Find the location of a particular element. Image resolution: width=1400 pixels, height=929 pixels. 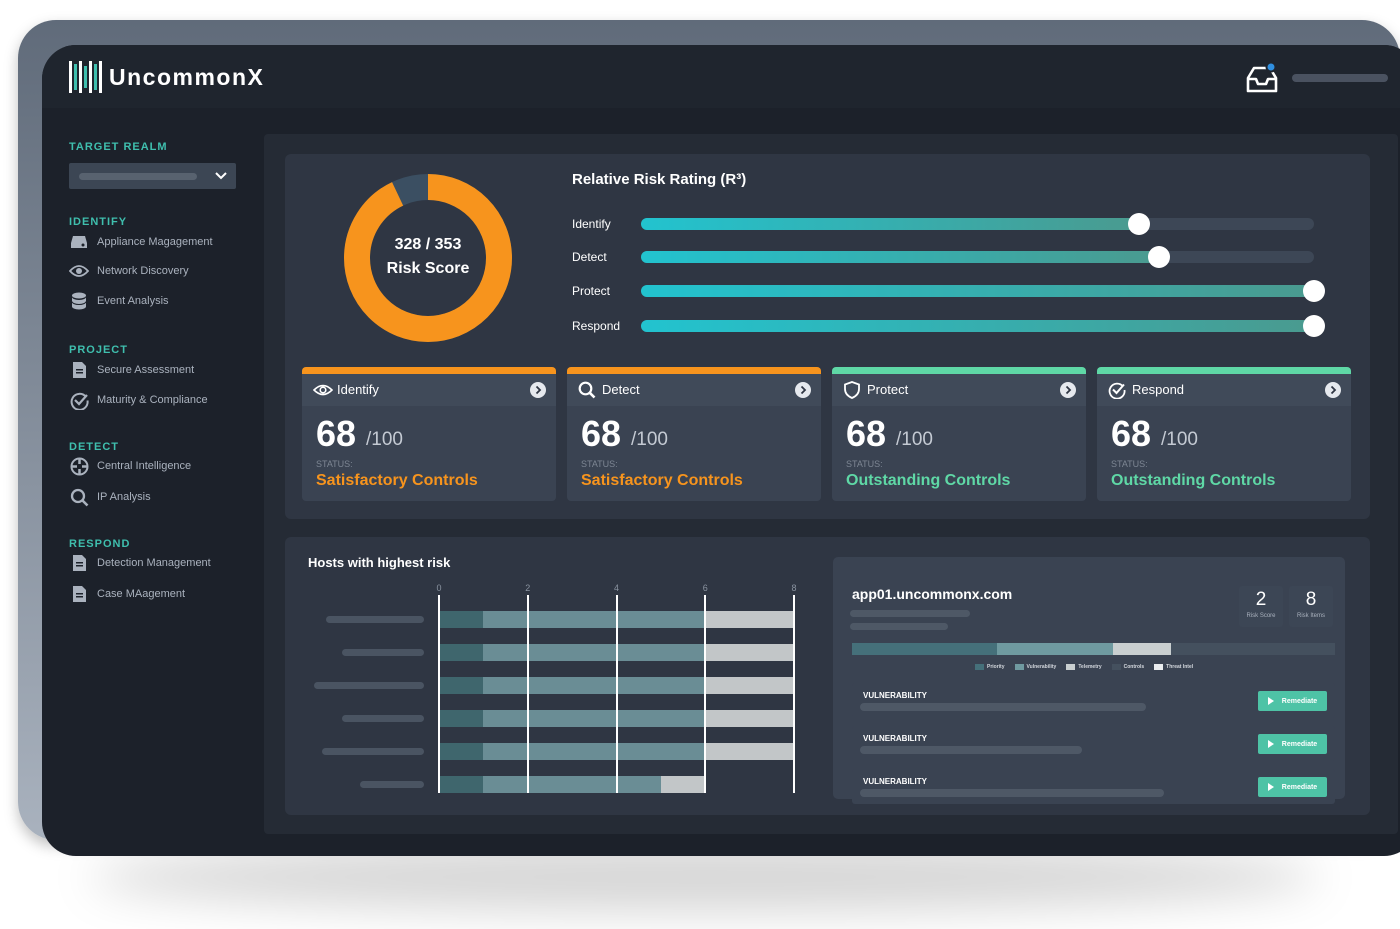

risk-items-stat-value: 8 is located at coordinates (1311, 599).